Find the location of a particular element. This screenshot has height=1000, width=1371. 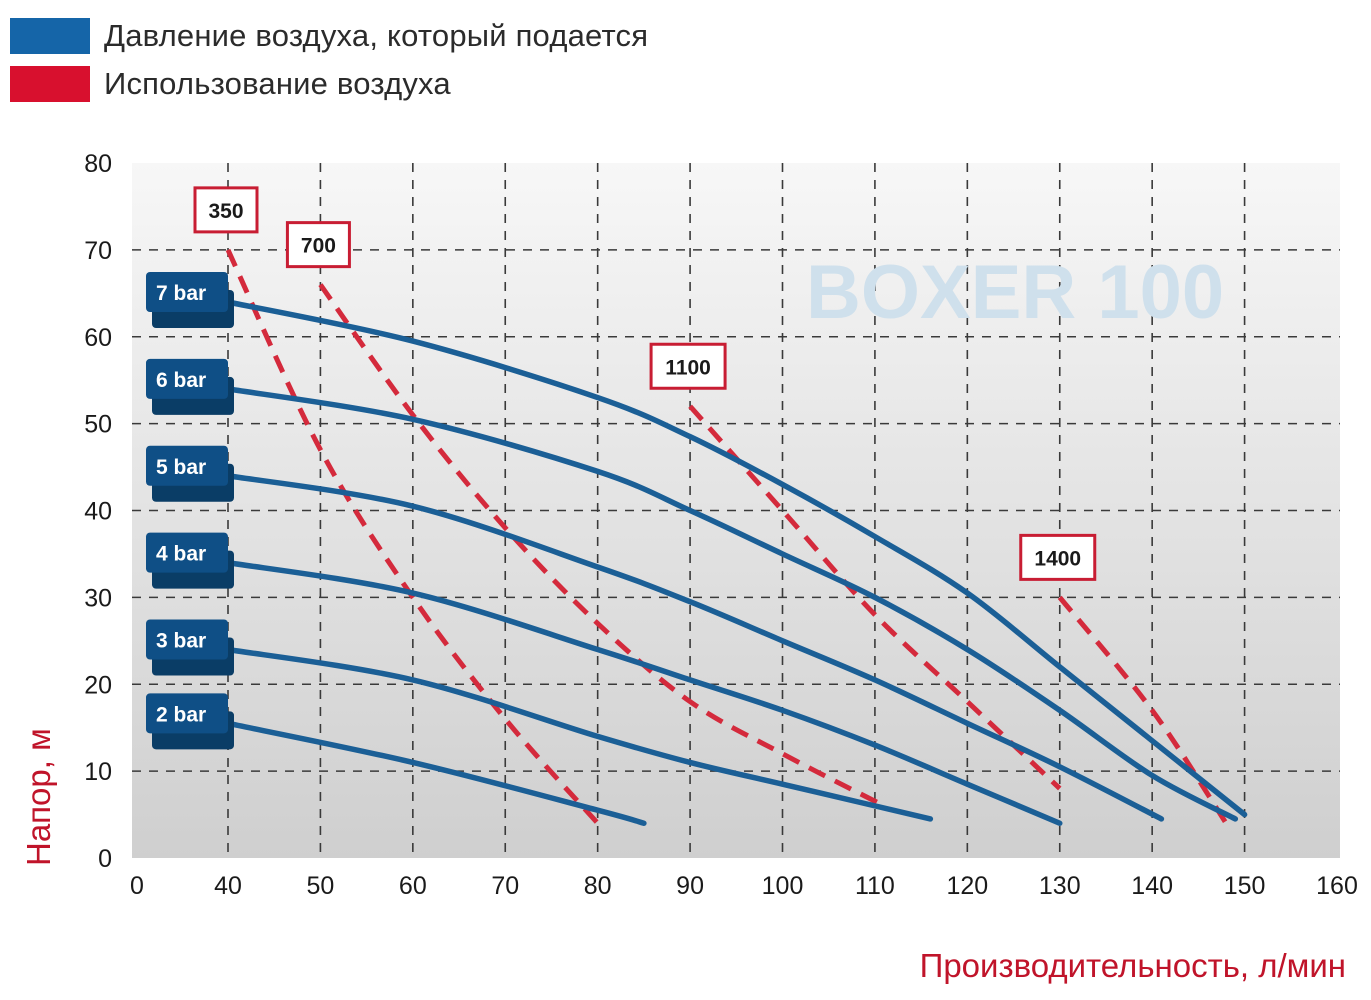

badge-7-bar: 7 bar is located at coordinates (190, 300).